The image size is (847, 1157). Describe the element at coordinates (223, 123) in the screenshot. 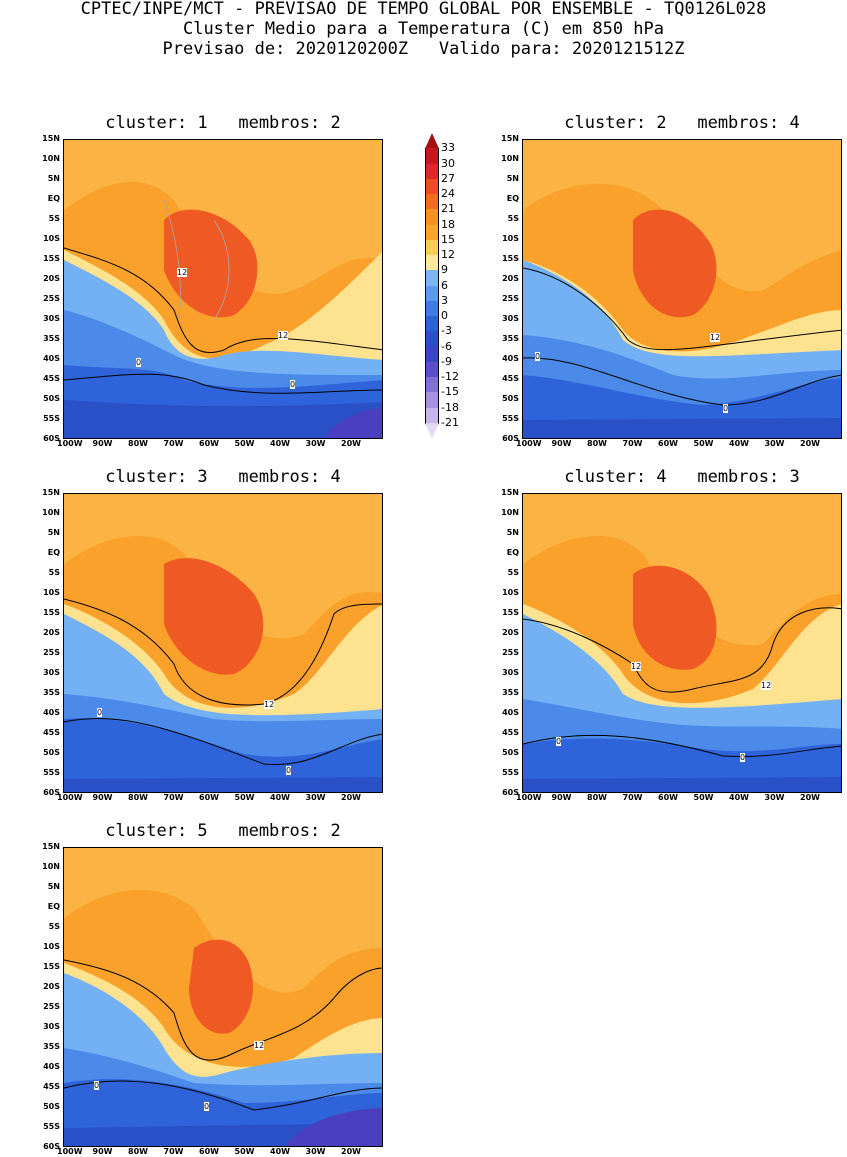

I see `panel-title-1: cluster: 1 membros: 2` at that location.